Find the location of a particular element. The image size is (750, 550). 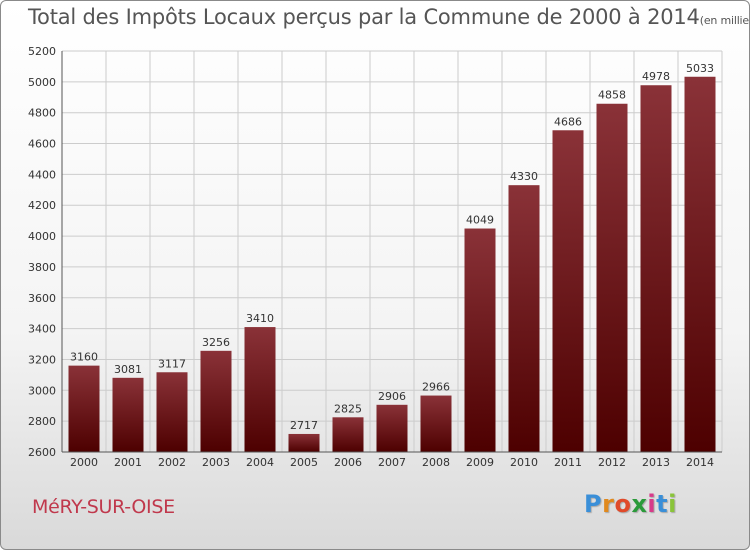

data-label: 3256 is located at coordinates (216, 342).